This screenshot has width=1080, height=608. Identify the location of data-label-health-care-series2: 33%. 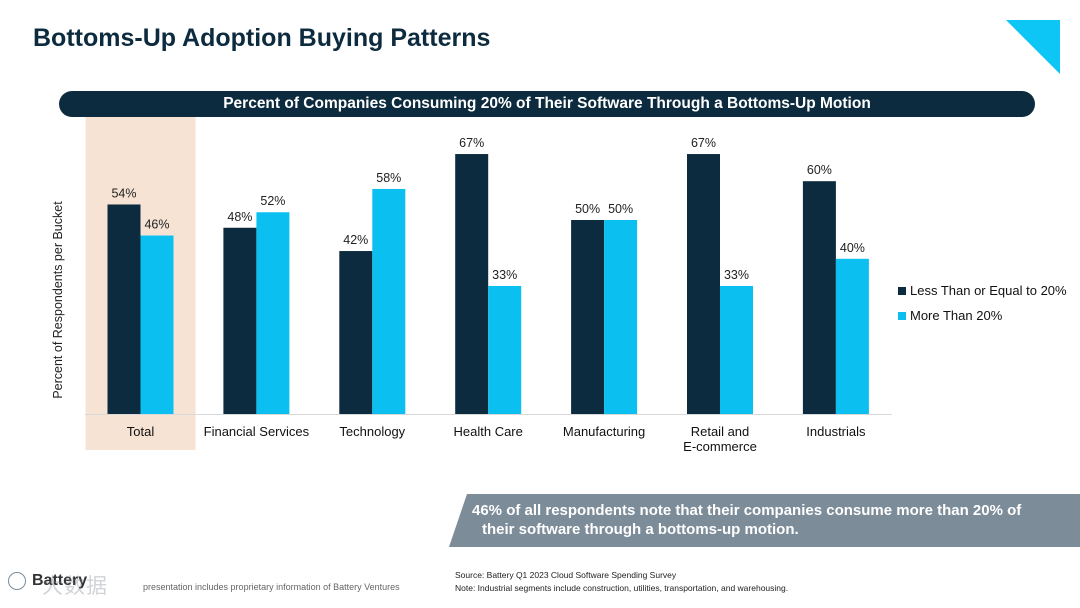
(504, 275).